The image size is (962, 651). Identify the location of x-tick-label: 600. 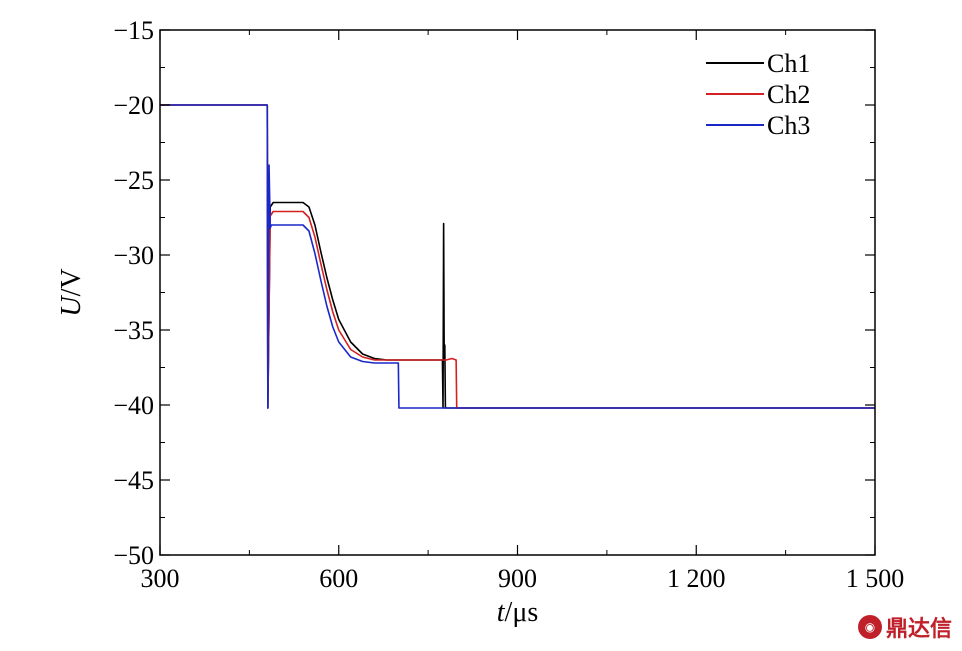
(338, 578).